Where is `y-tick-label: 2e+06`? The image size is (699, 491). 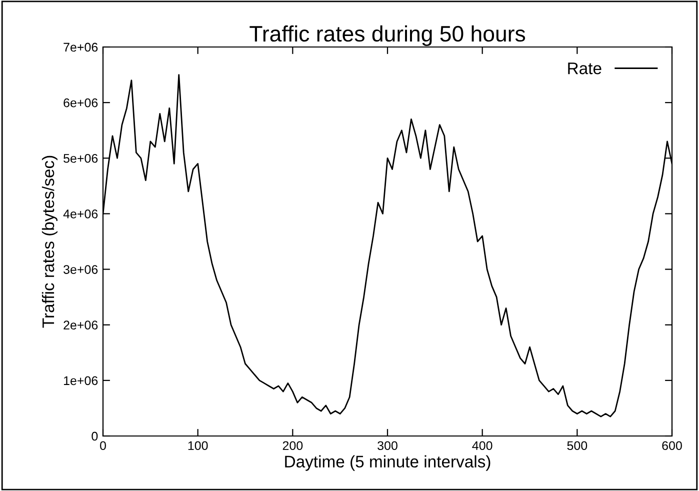
y-tick-label: 2e+06 is located at coordinates (81, 325).